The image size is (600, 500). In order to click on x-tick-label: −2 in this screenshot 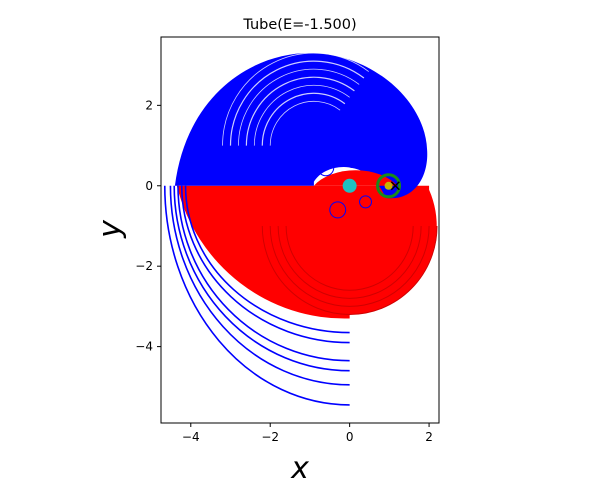, I will do `click(270, 437)`.